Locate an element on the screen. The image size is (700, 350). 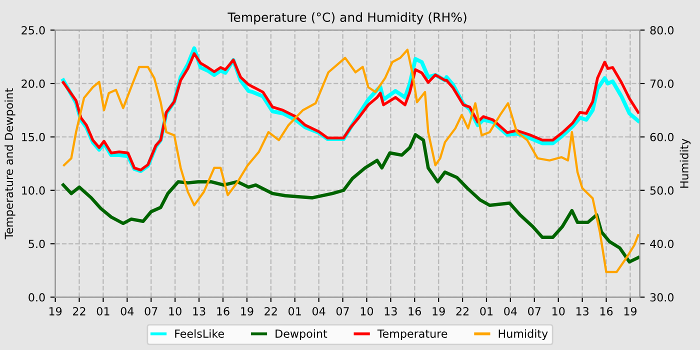
y-tick-label: 20.0 is located at coordinates (33, 83).